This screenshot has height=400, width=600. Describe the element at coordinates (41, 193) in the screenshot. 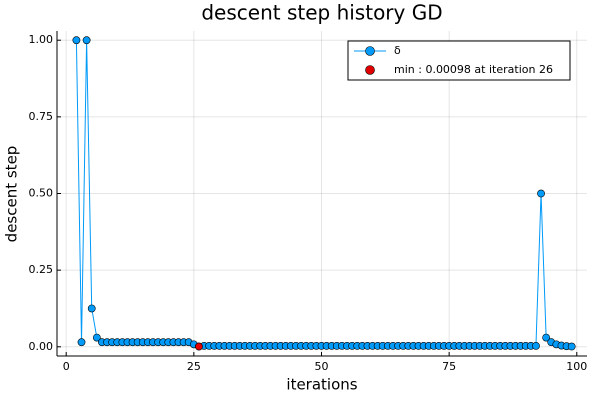

I see `y-tick-label: 0.50` at that location.